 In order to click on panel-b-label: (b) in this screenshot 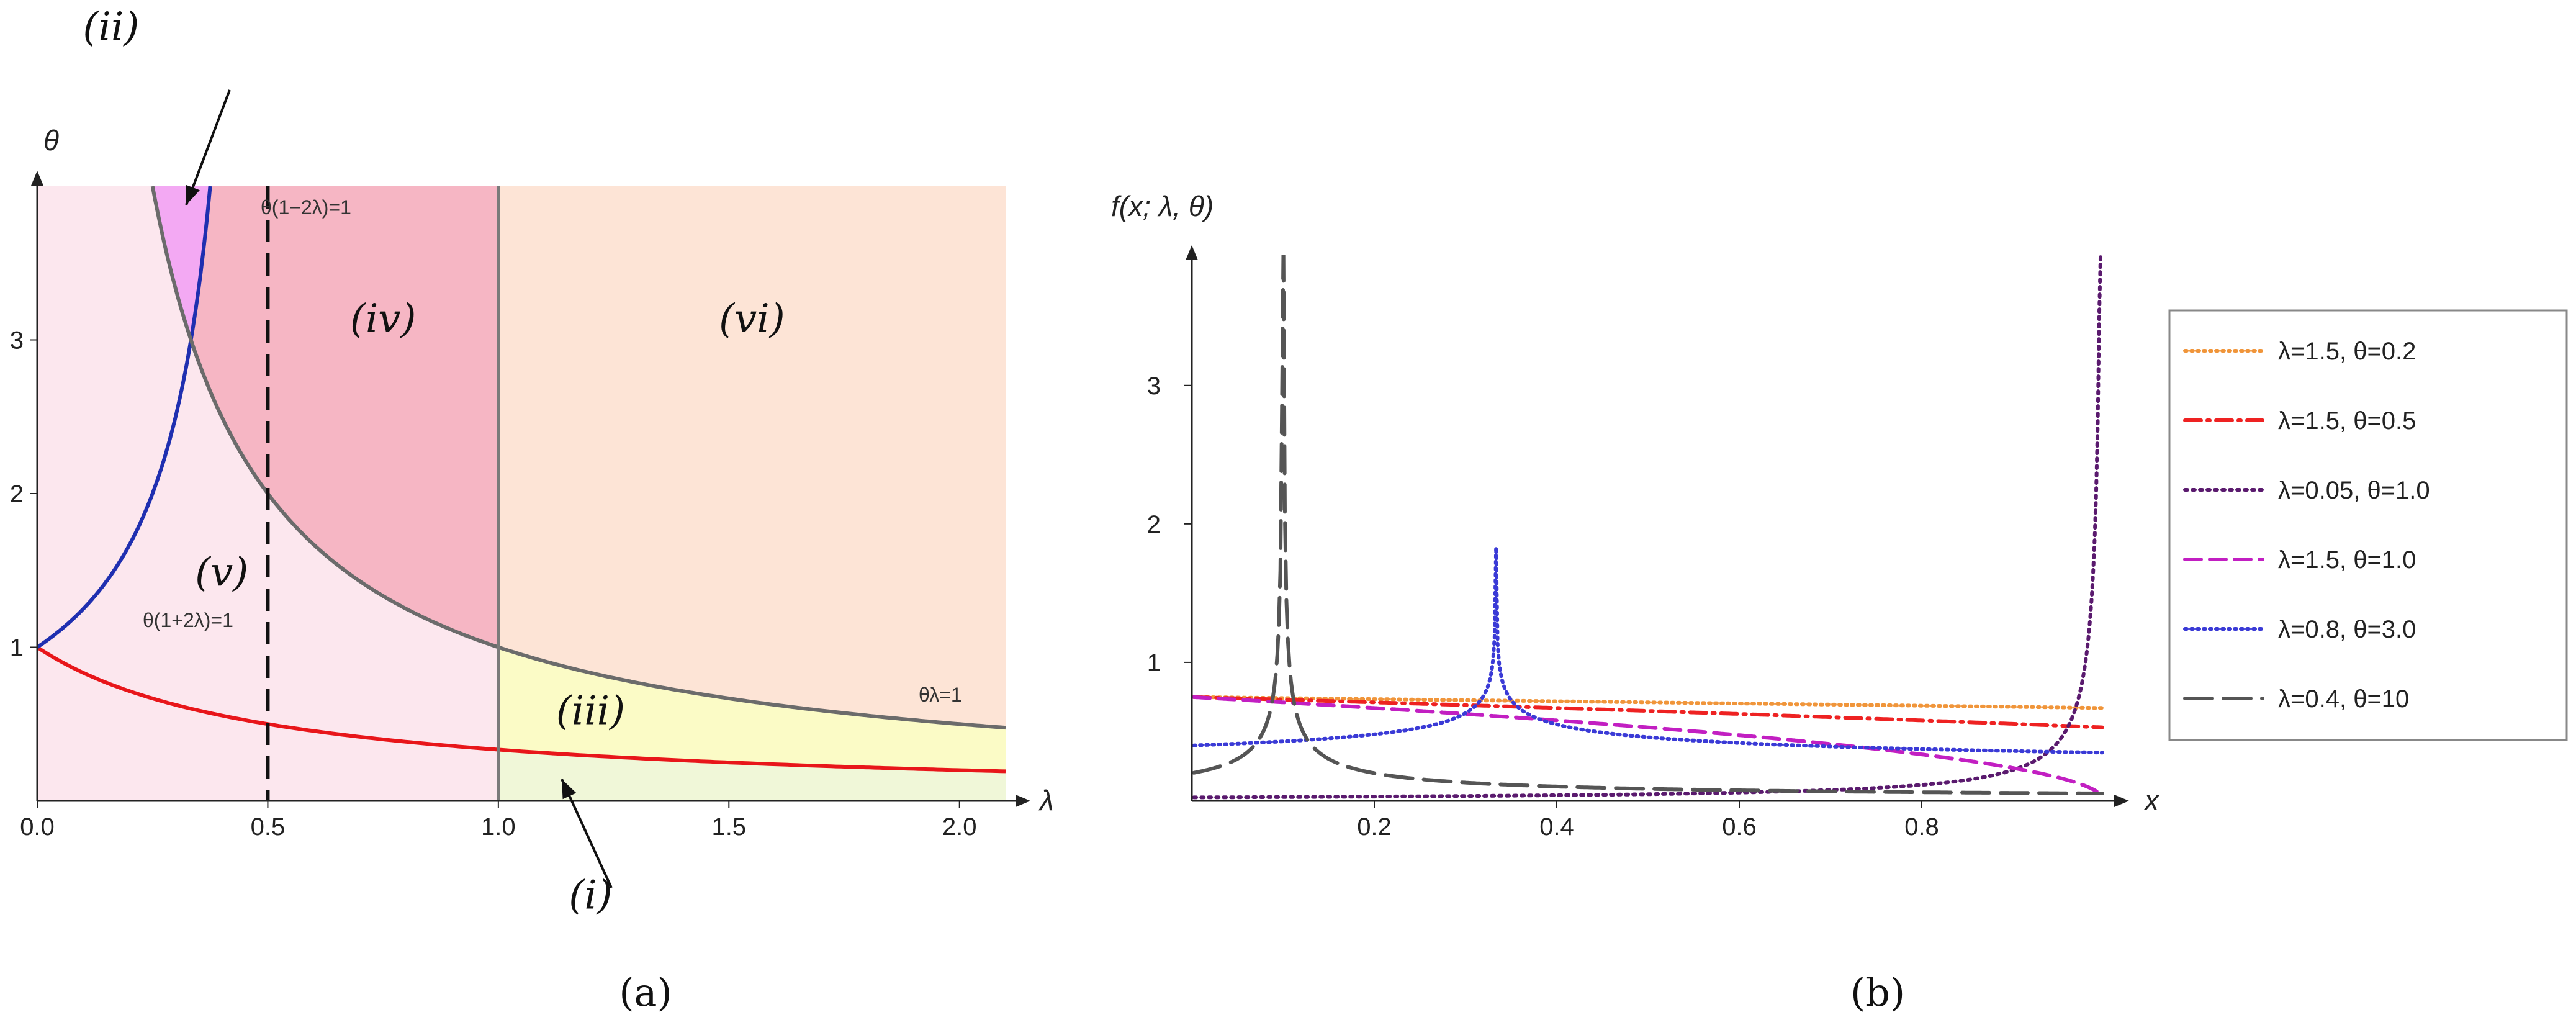, I will do `click(1877, 992)`.